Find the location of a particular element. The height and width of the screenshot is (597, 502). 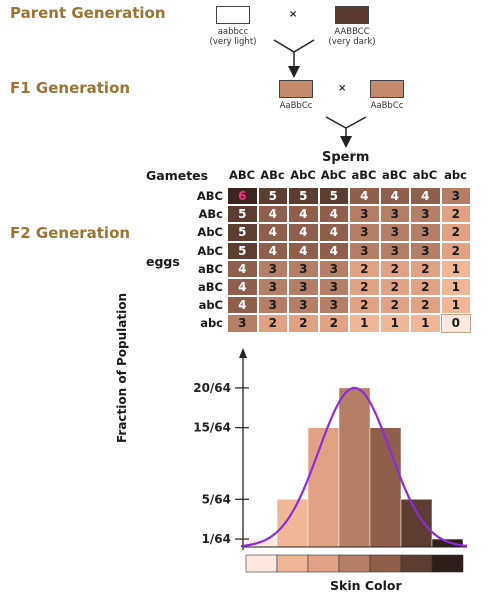

f1-to-sperm-arrow is located at coordinates (346, 132).